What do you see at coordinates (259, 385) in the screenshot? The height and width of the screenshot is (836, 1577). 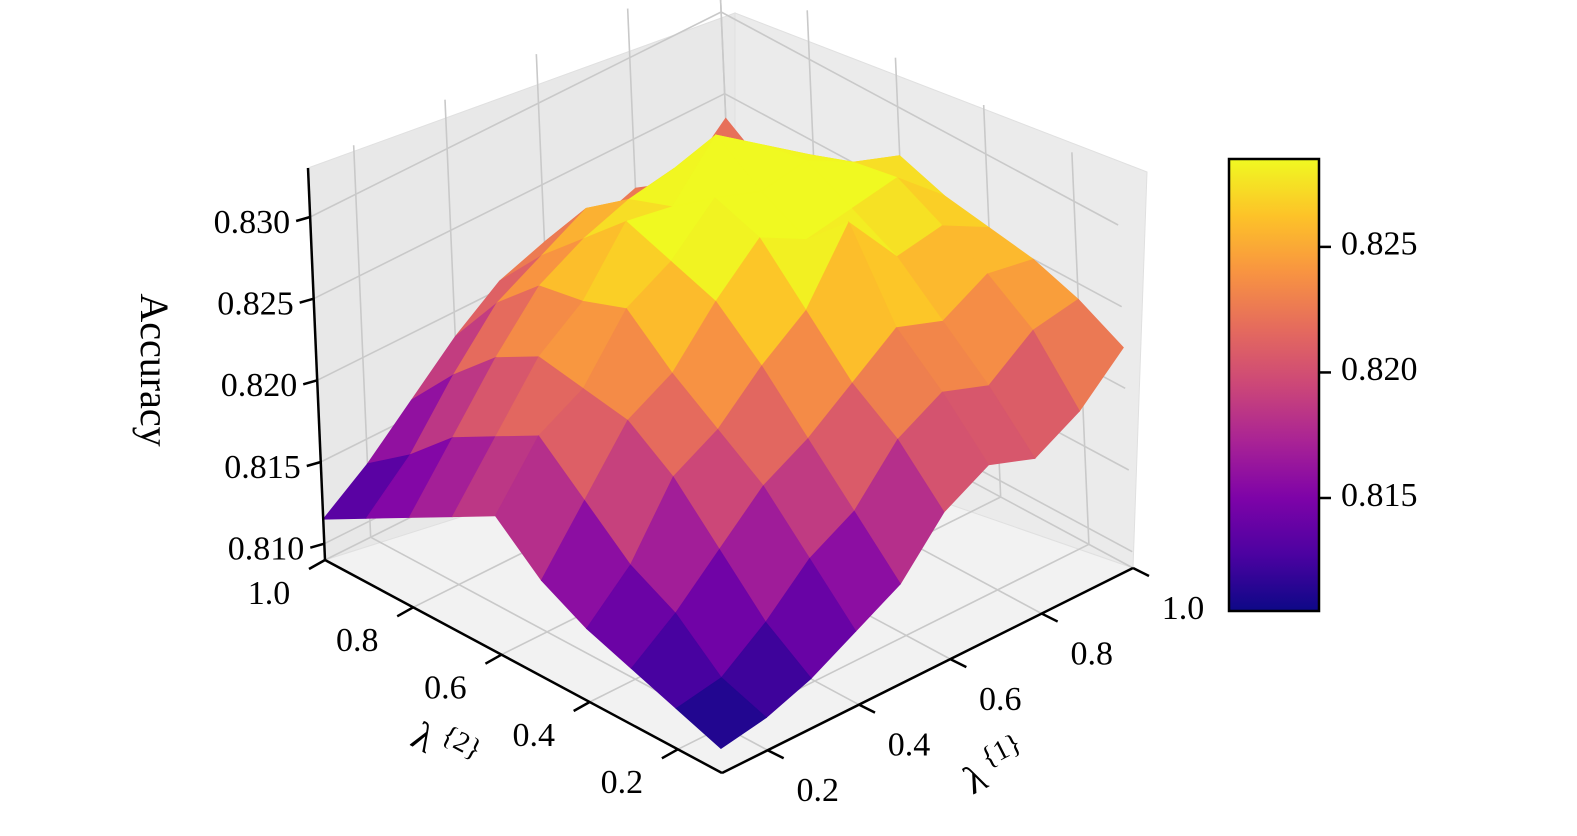 I see `z-tick-label: 0.820` at bounding box center [259, 385].